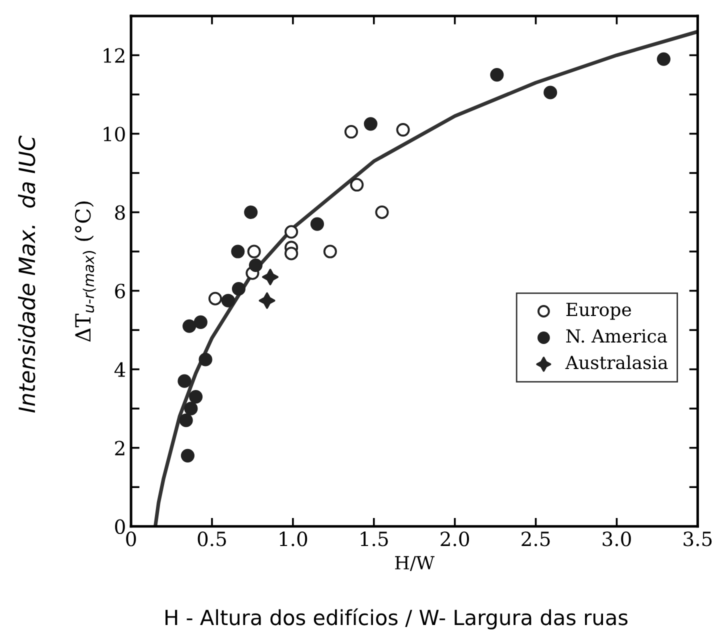 This screenshot has height=638, width=720. I want to click on text: Intensidade Max. da IUC, so click(27, 274).